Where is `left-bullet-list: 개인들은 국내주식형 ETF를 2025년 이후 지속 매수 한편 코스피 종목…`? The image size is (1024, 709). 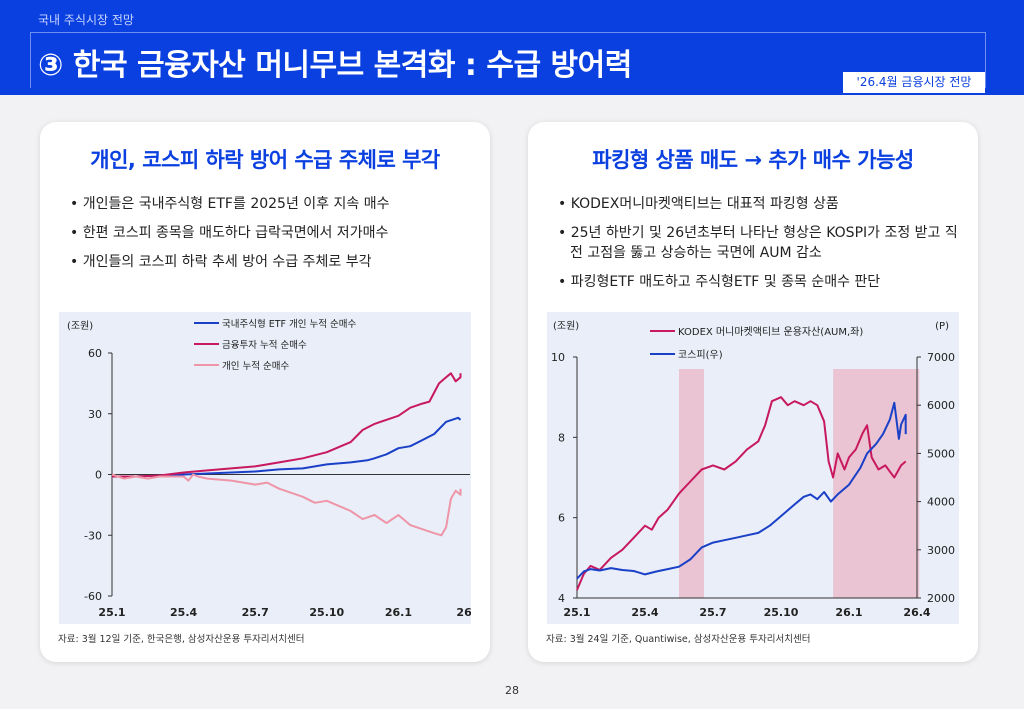 left-bullet-list: 개인들은 국내주식형 ETF를 2025년 이후 지속 매수 한편 코스피 종목… is located at coordinates (270, 237).